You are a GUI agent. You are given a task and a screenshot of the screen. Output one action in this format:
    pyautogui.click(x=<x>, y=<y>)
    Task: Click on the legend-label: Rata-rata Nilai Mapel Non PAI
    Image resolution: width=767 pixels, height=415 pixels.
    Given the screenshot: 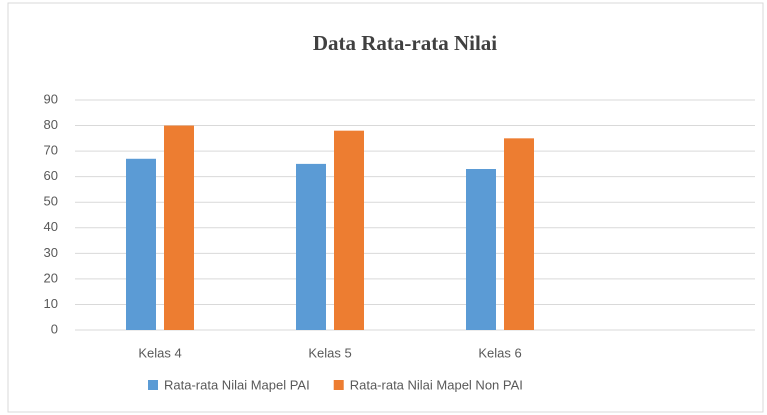 What is the action you would take?
    pyautogui.click(x=436, y=384)
    